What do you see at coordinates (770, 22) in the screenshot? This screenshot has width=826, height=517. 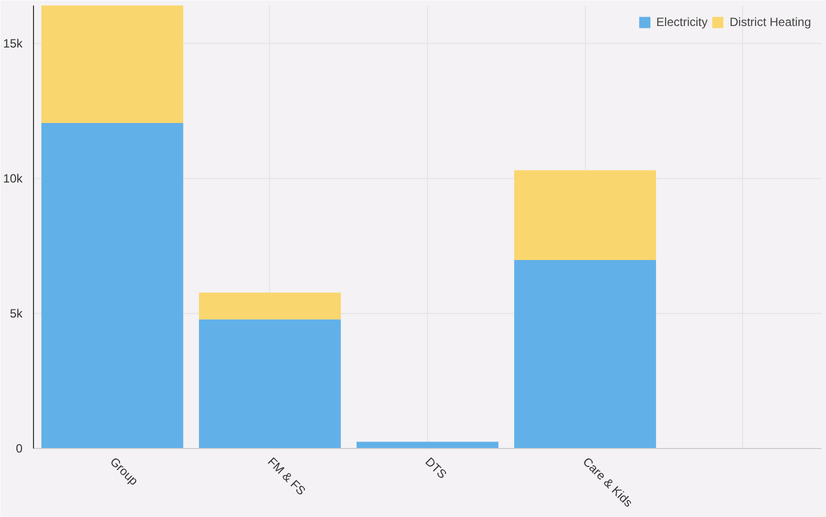 I see `legend-label: District Heating` at bounding box center [770, 22].